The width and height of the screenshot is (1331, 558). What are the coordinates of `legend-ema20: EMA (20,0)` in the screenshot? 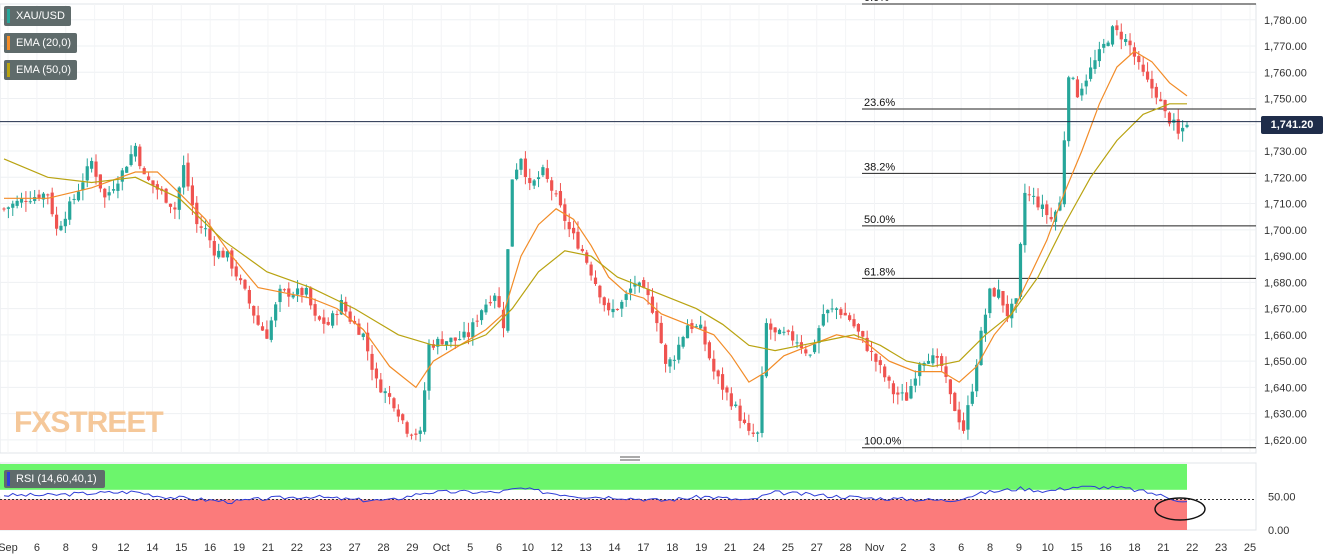 It's located at (41, 43).